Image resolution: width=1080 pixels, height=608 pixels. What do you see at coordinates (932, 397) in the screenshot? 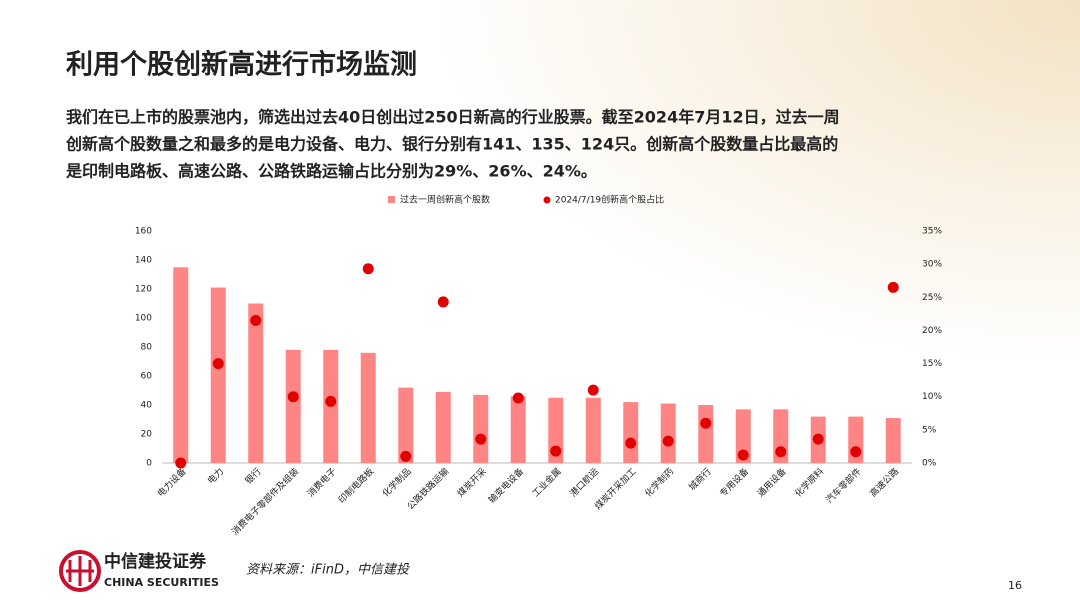
I see `y2-tick-label: 10%` at bounding box center [932, 397].